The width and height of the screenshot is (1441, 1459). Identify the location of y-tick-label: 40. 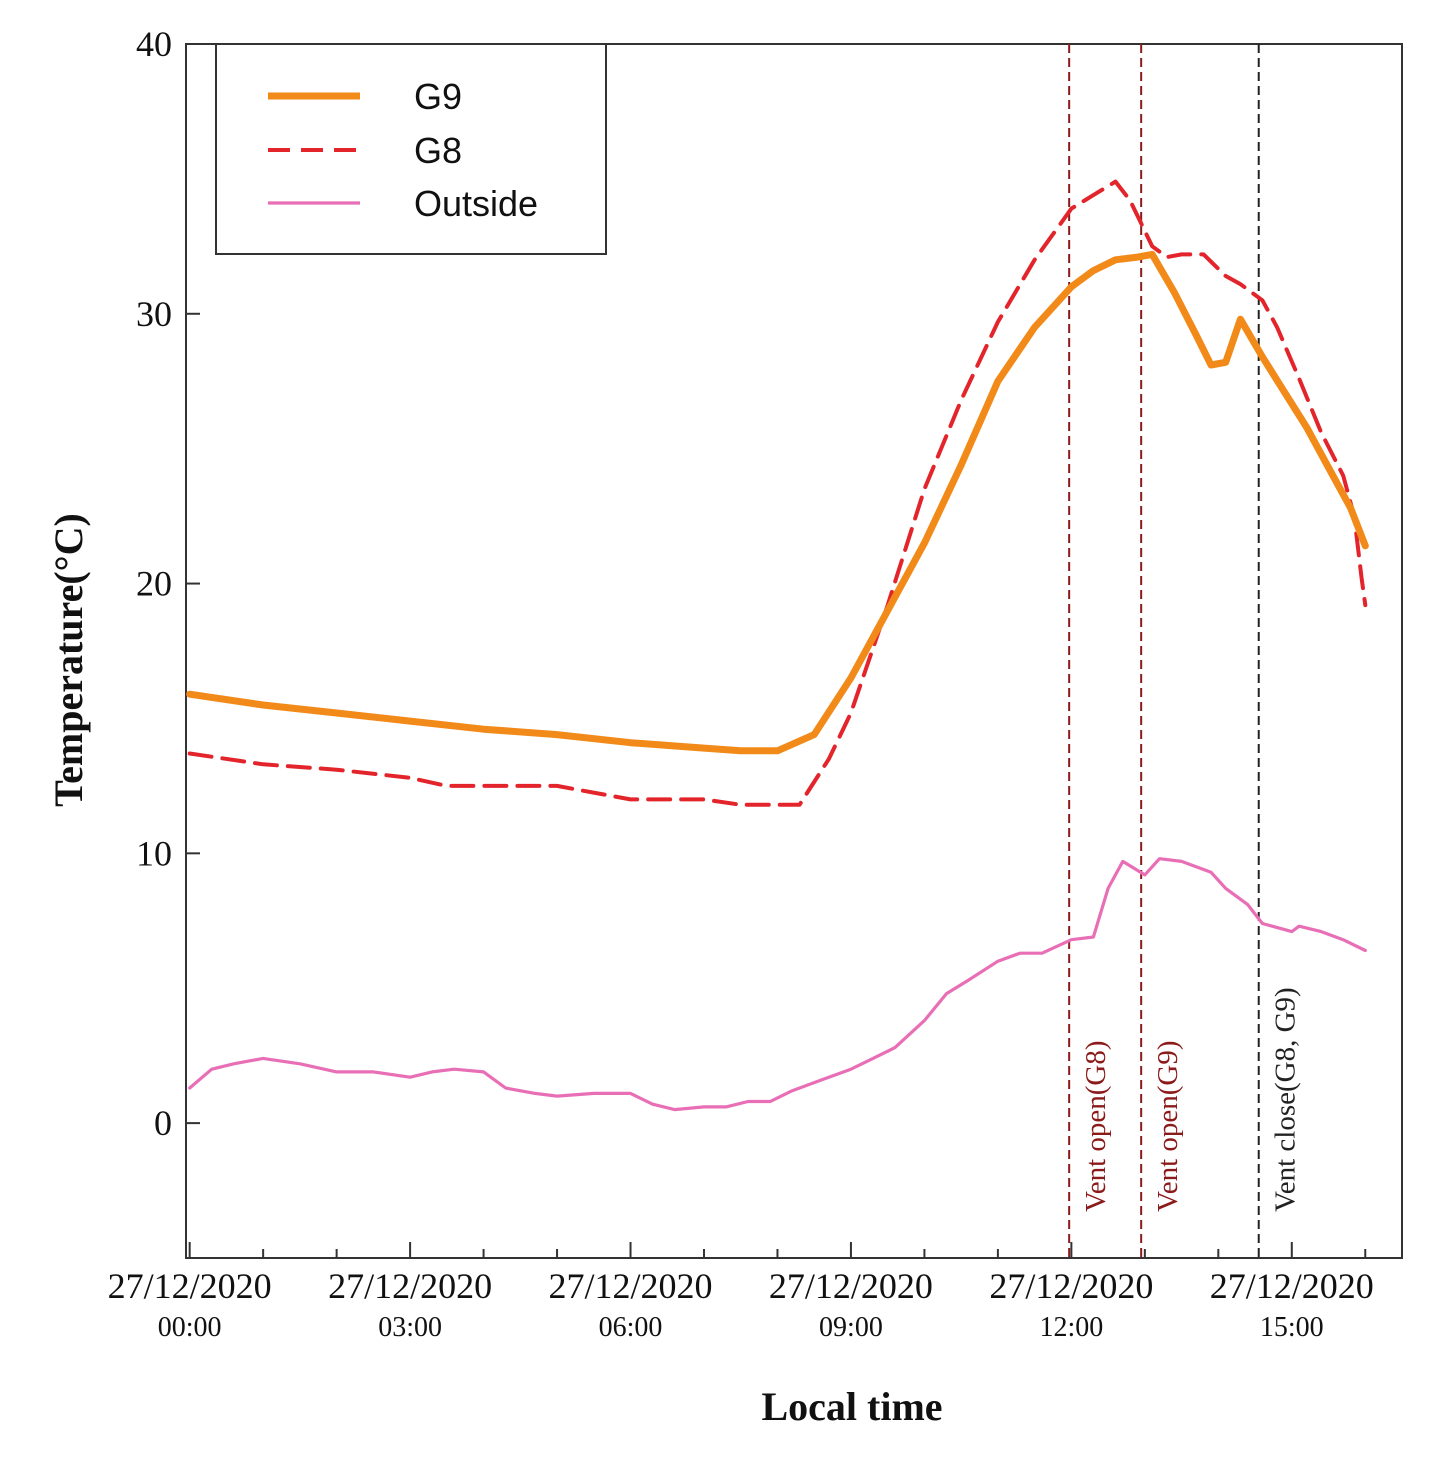
(154, 44).